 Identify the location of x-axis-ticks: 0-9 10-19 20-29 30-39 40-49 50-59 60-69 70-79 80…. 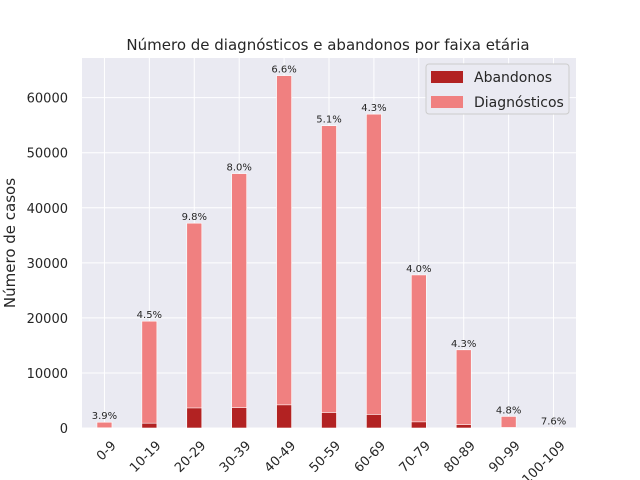
(331, 459).